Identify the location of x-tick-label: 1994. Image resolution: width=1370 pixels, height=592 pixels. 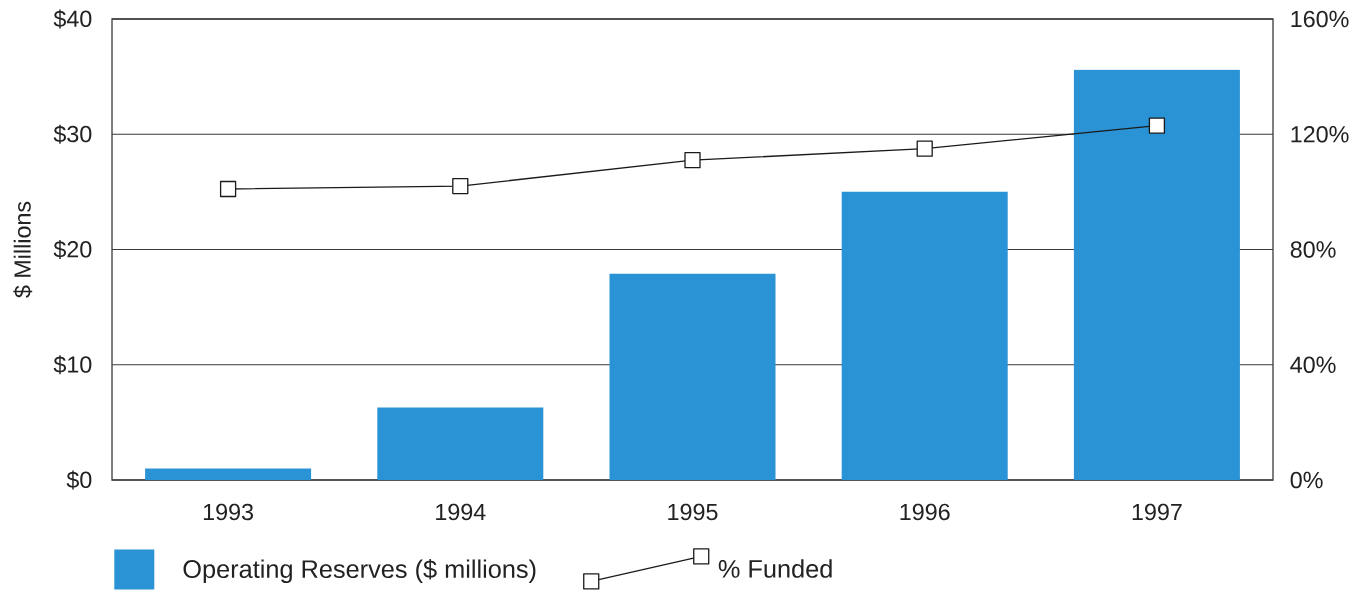
(461, 512).